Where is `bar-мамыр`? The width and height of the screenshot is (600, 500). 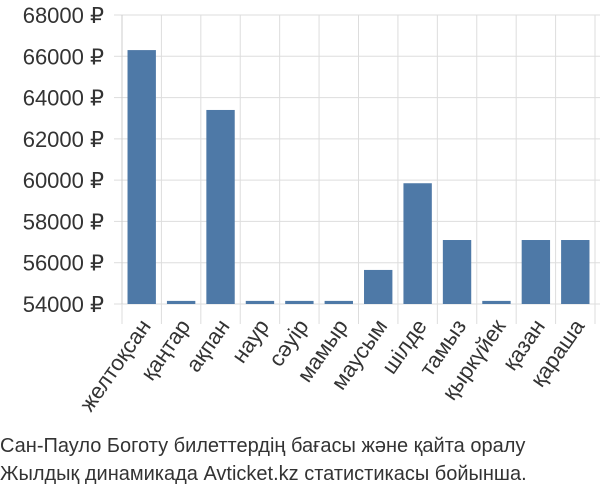 bar-мамыр is located at coordinates (338, 302).